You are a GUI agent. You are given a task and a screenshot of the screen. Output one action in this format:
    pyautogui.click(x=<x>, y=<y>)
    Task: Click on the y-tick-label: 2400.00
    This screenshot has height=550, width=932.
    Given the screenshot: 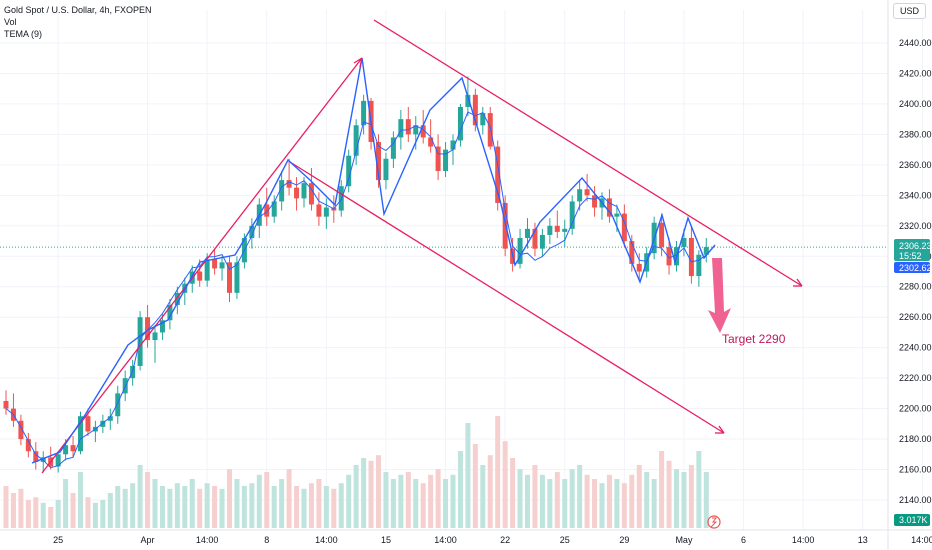 What is the action you would take?
    pyautogui.click(x=915, y=104)
    